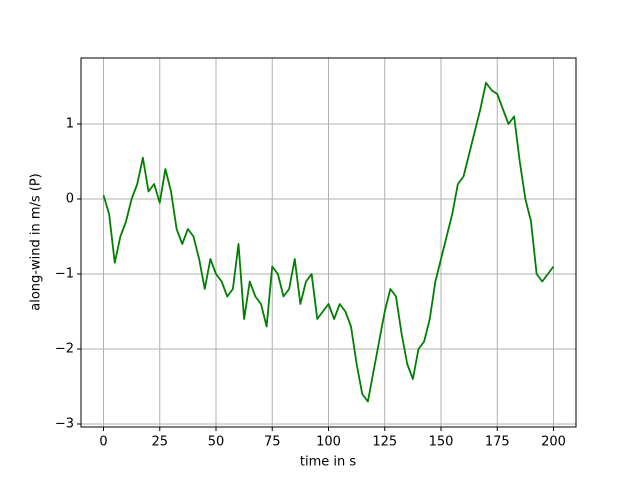 The height and width of the screenshot is (484, 640). Describe the element at coordinates (70, 199) in the screenshot. I see `y-tick-label: 0` at that location.